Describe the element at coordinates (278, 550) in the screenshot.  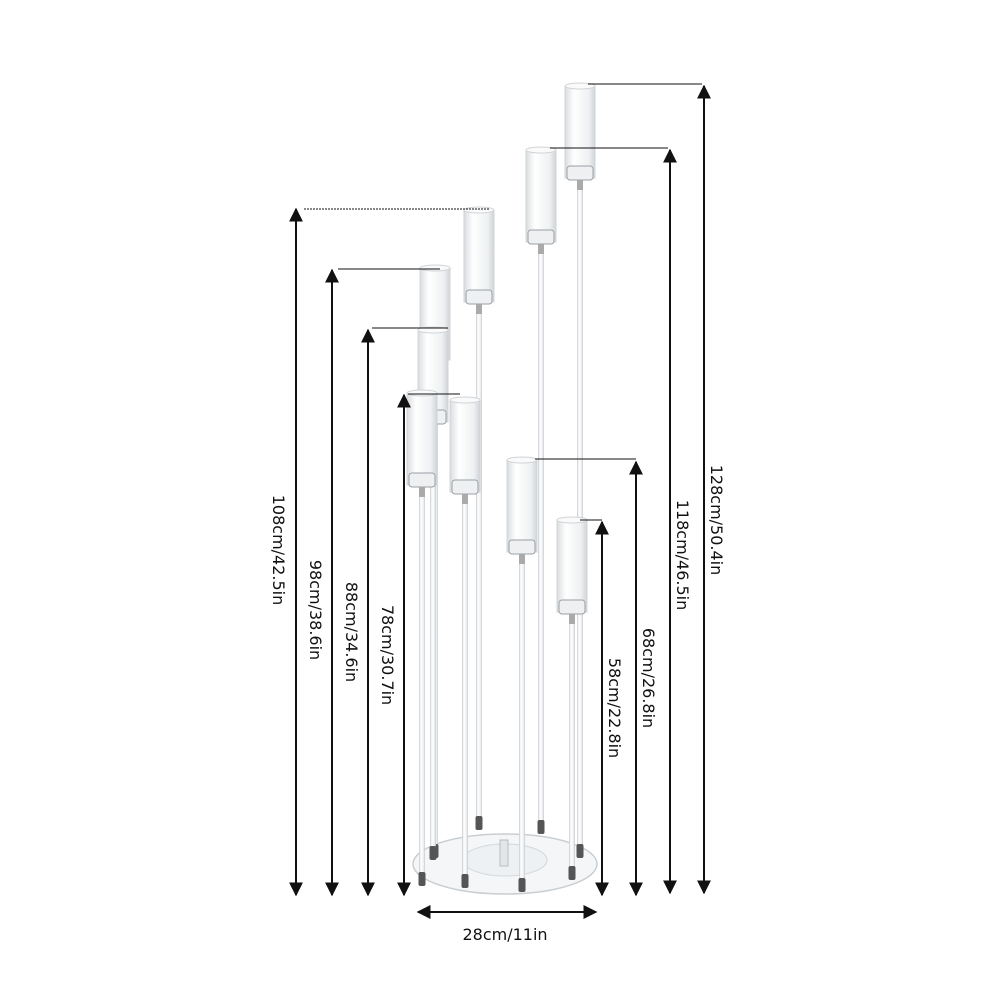
I see `height-label-108cm: 108cm/42.5in` at that location.